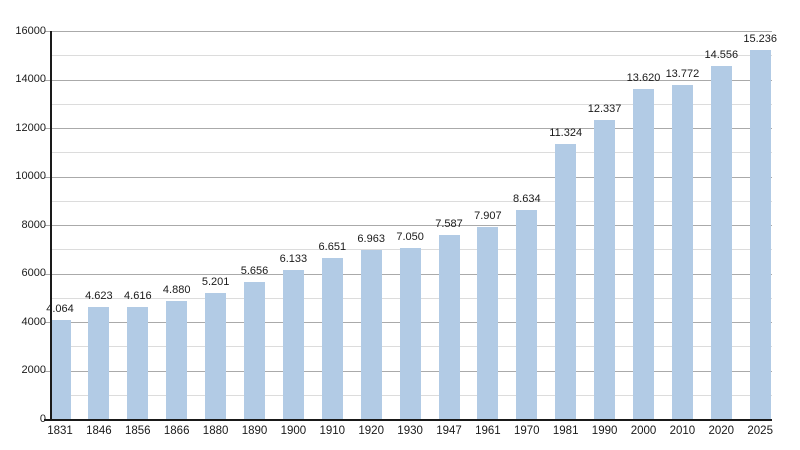  Describe the element at coordinates (643, 431) in the screenshot. I see `x-tick-label: 2000` at that location.